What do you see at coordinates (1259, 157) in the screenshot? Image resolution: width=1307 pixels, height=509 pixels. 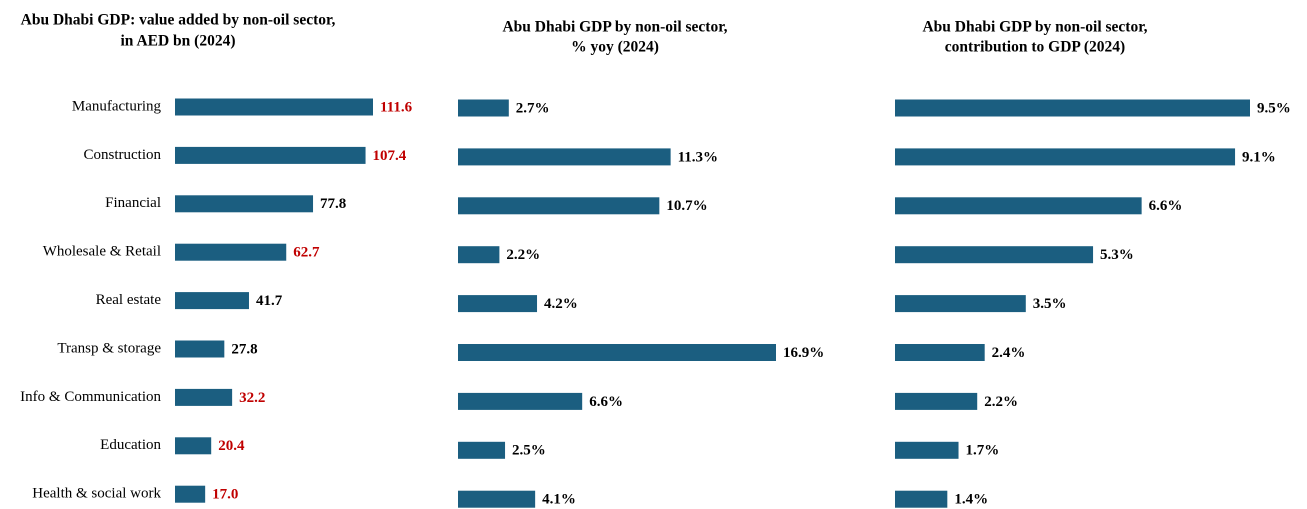 I see `value-label: 9.1%` at bounding box center [1259, 157].